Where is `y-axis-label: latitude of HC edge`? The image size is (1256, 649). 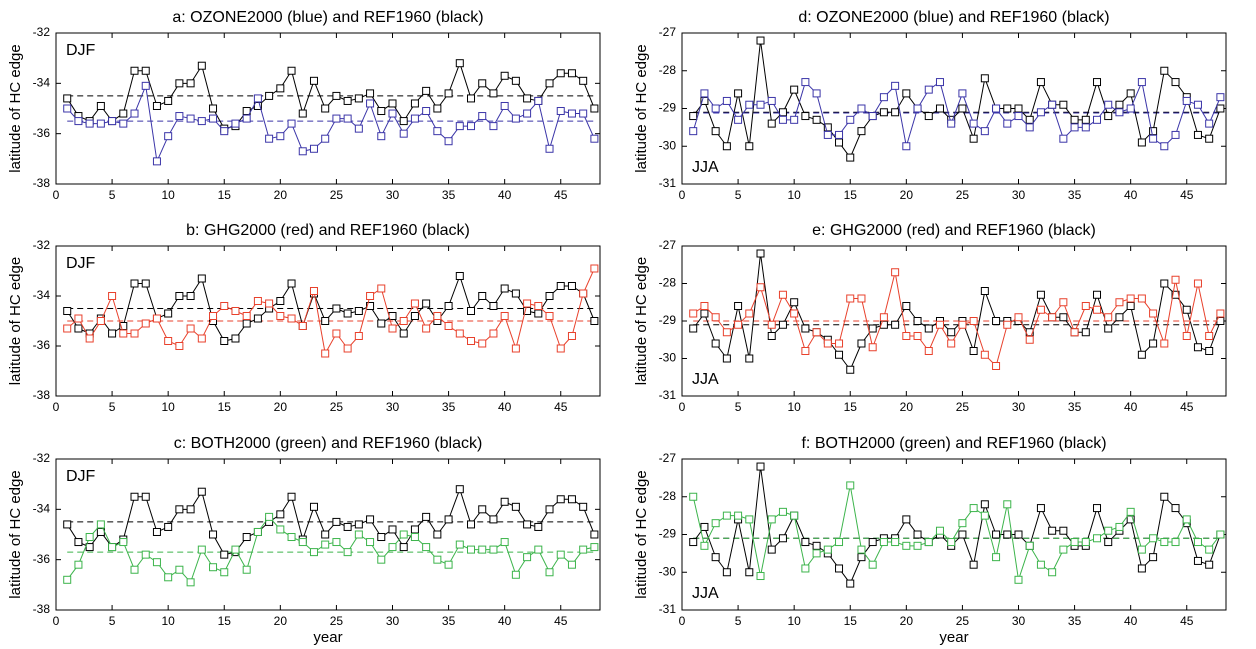 y-axis-label: latitude of HC edge is located at coordinates (641, 321).